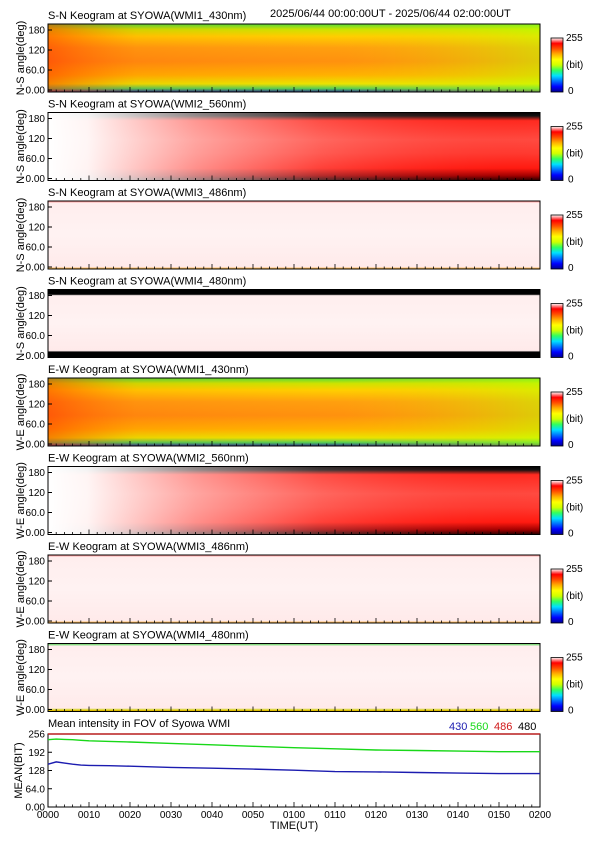  What do you see at coordinates (458, 815) in the screenshot?
I see `x-tick-label: 0140` at bounding box center [458, 815].